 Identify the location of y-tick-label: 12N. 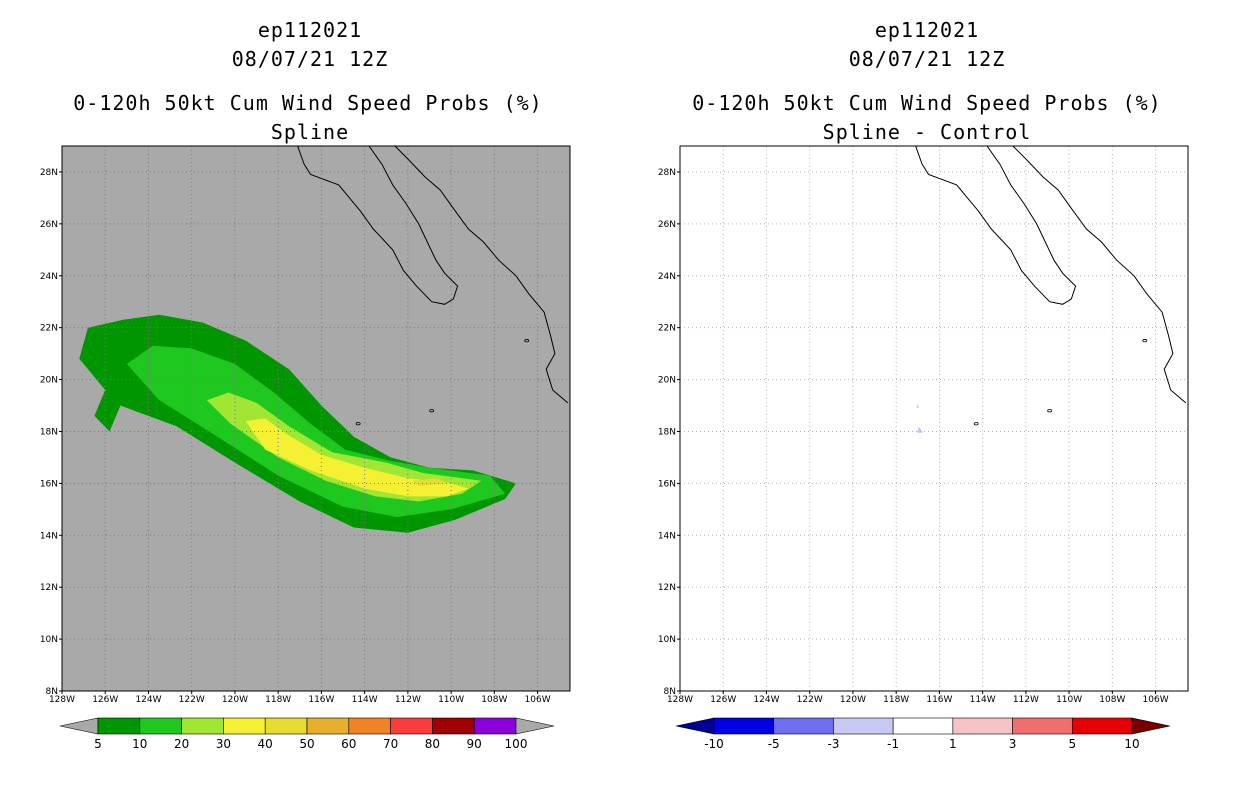
(667, 588).